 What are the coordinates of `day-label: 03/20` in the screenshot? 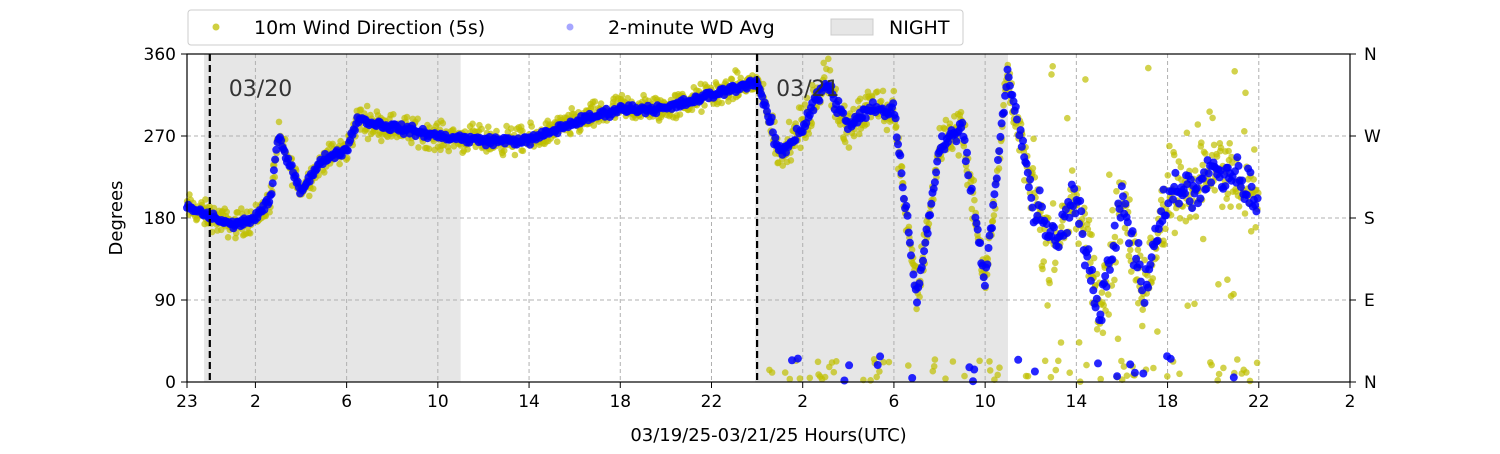 It's located at (260, 89).